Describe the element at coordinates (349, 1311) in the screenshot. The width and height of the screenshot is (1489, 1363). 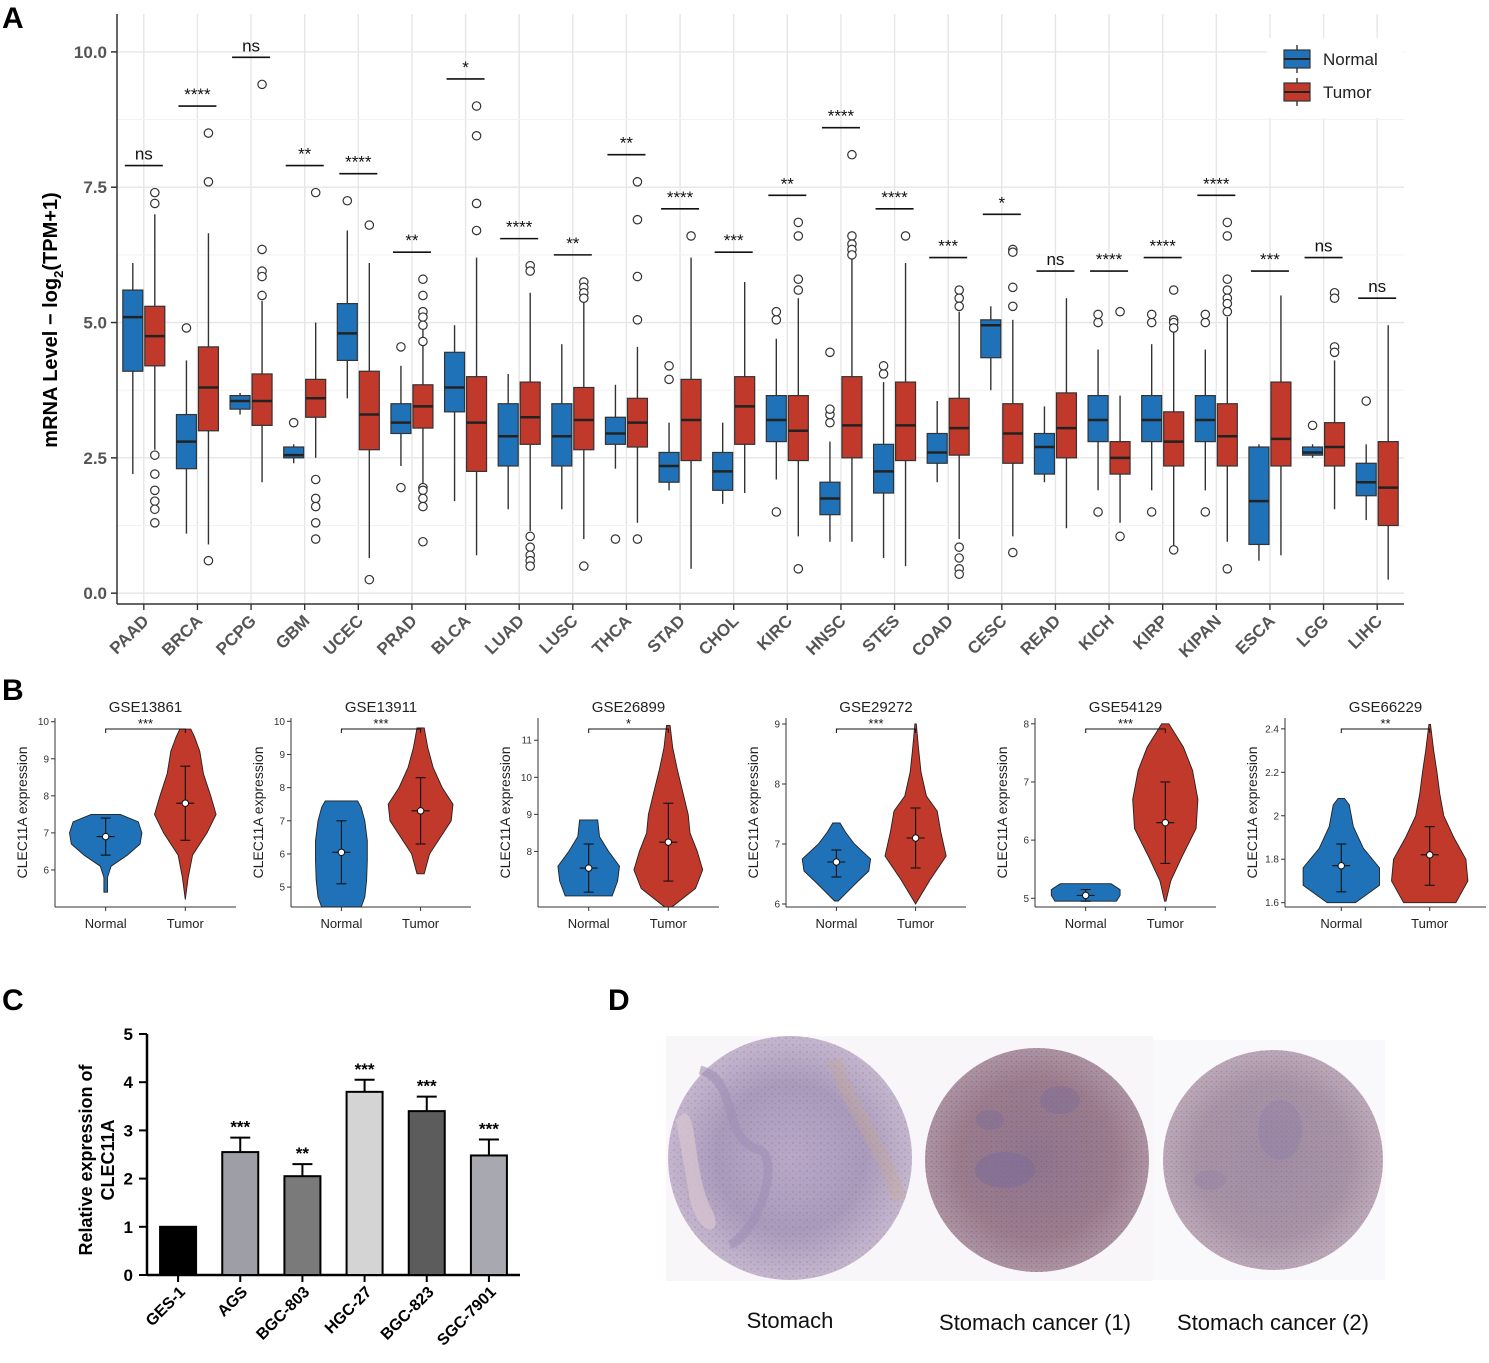
I see `bar-hgc-27-label: HGC-27` at that location.